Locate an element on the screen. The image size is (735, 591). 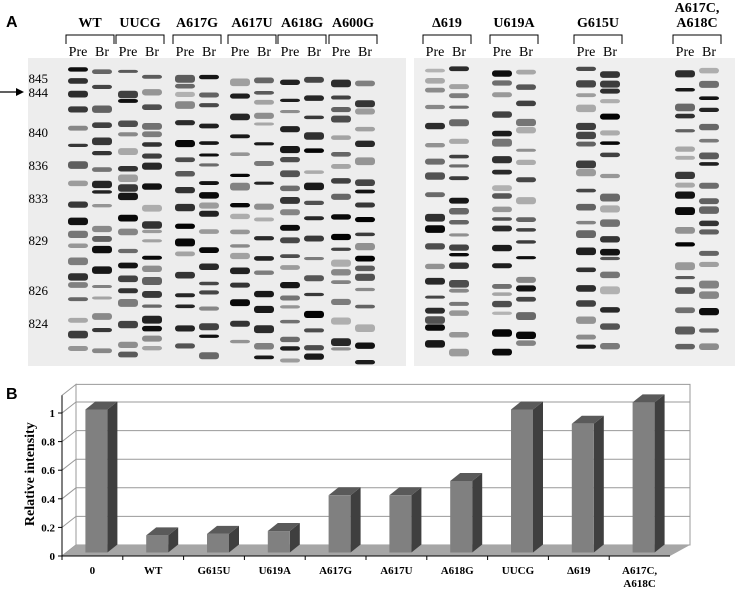
size-marker: 844 is located at coordinates (39, 92).